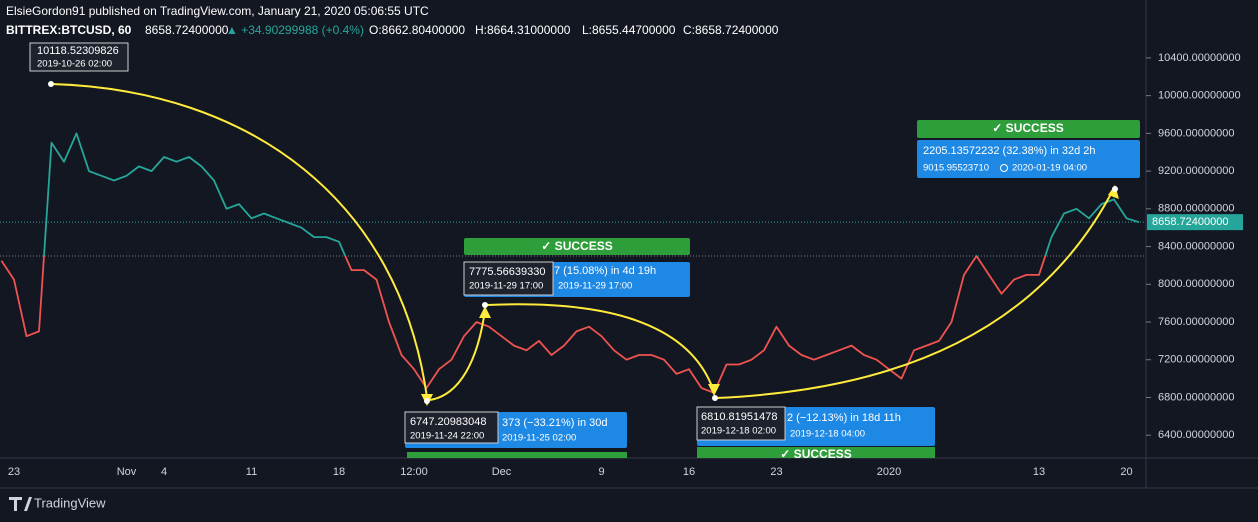  Describe the element at coordinates (1004, 168) in the screenshot. I see `clock-icon` at that location.